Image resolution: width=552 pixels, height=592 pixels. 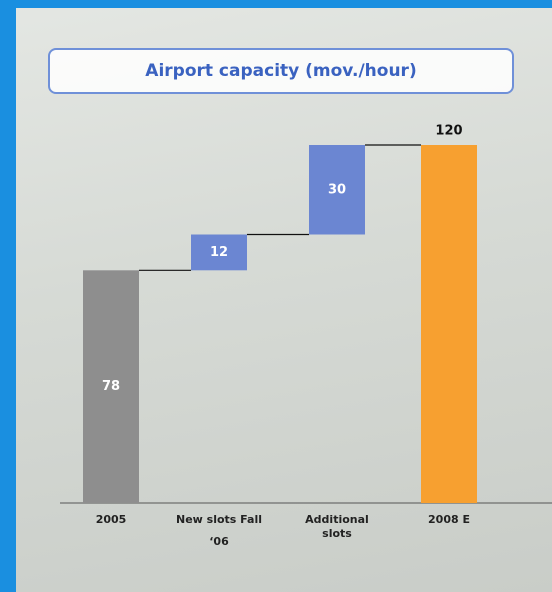 I want to click on value-label: 30, so click(x=337, y=189).